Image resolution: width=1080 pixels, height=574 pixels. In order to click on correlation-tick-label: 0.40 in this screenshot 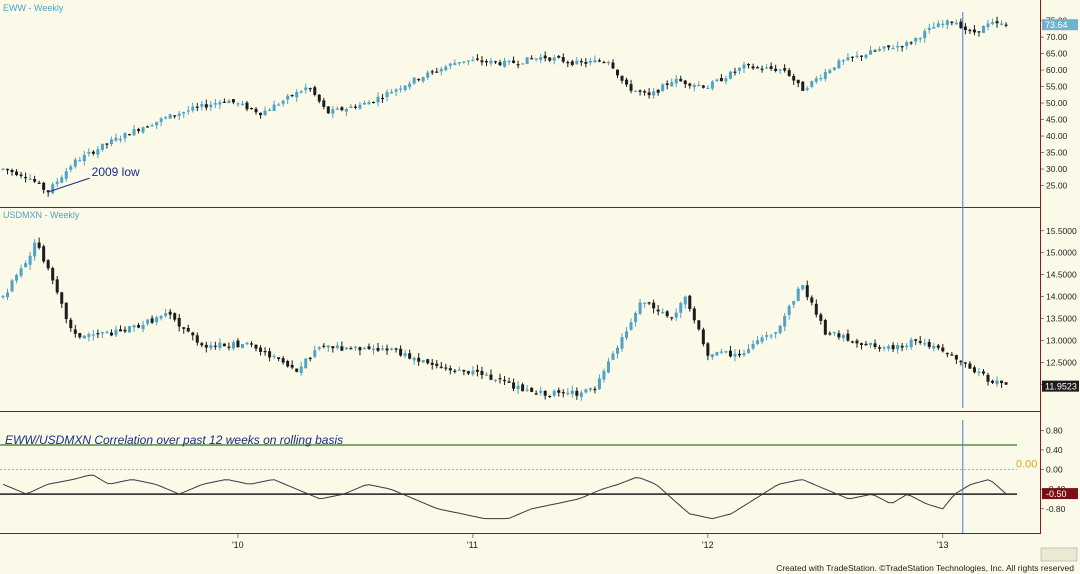, I will do `click(1054, 450)`.